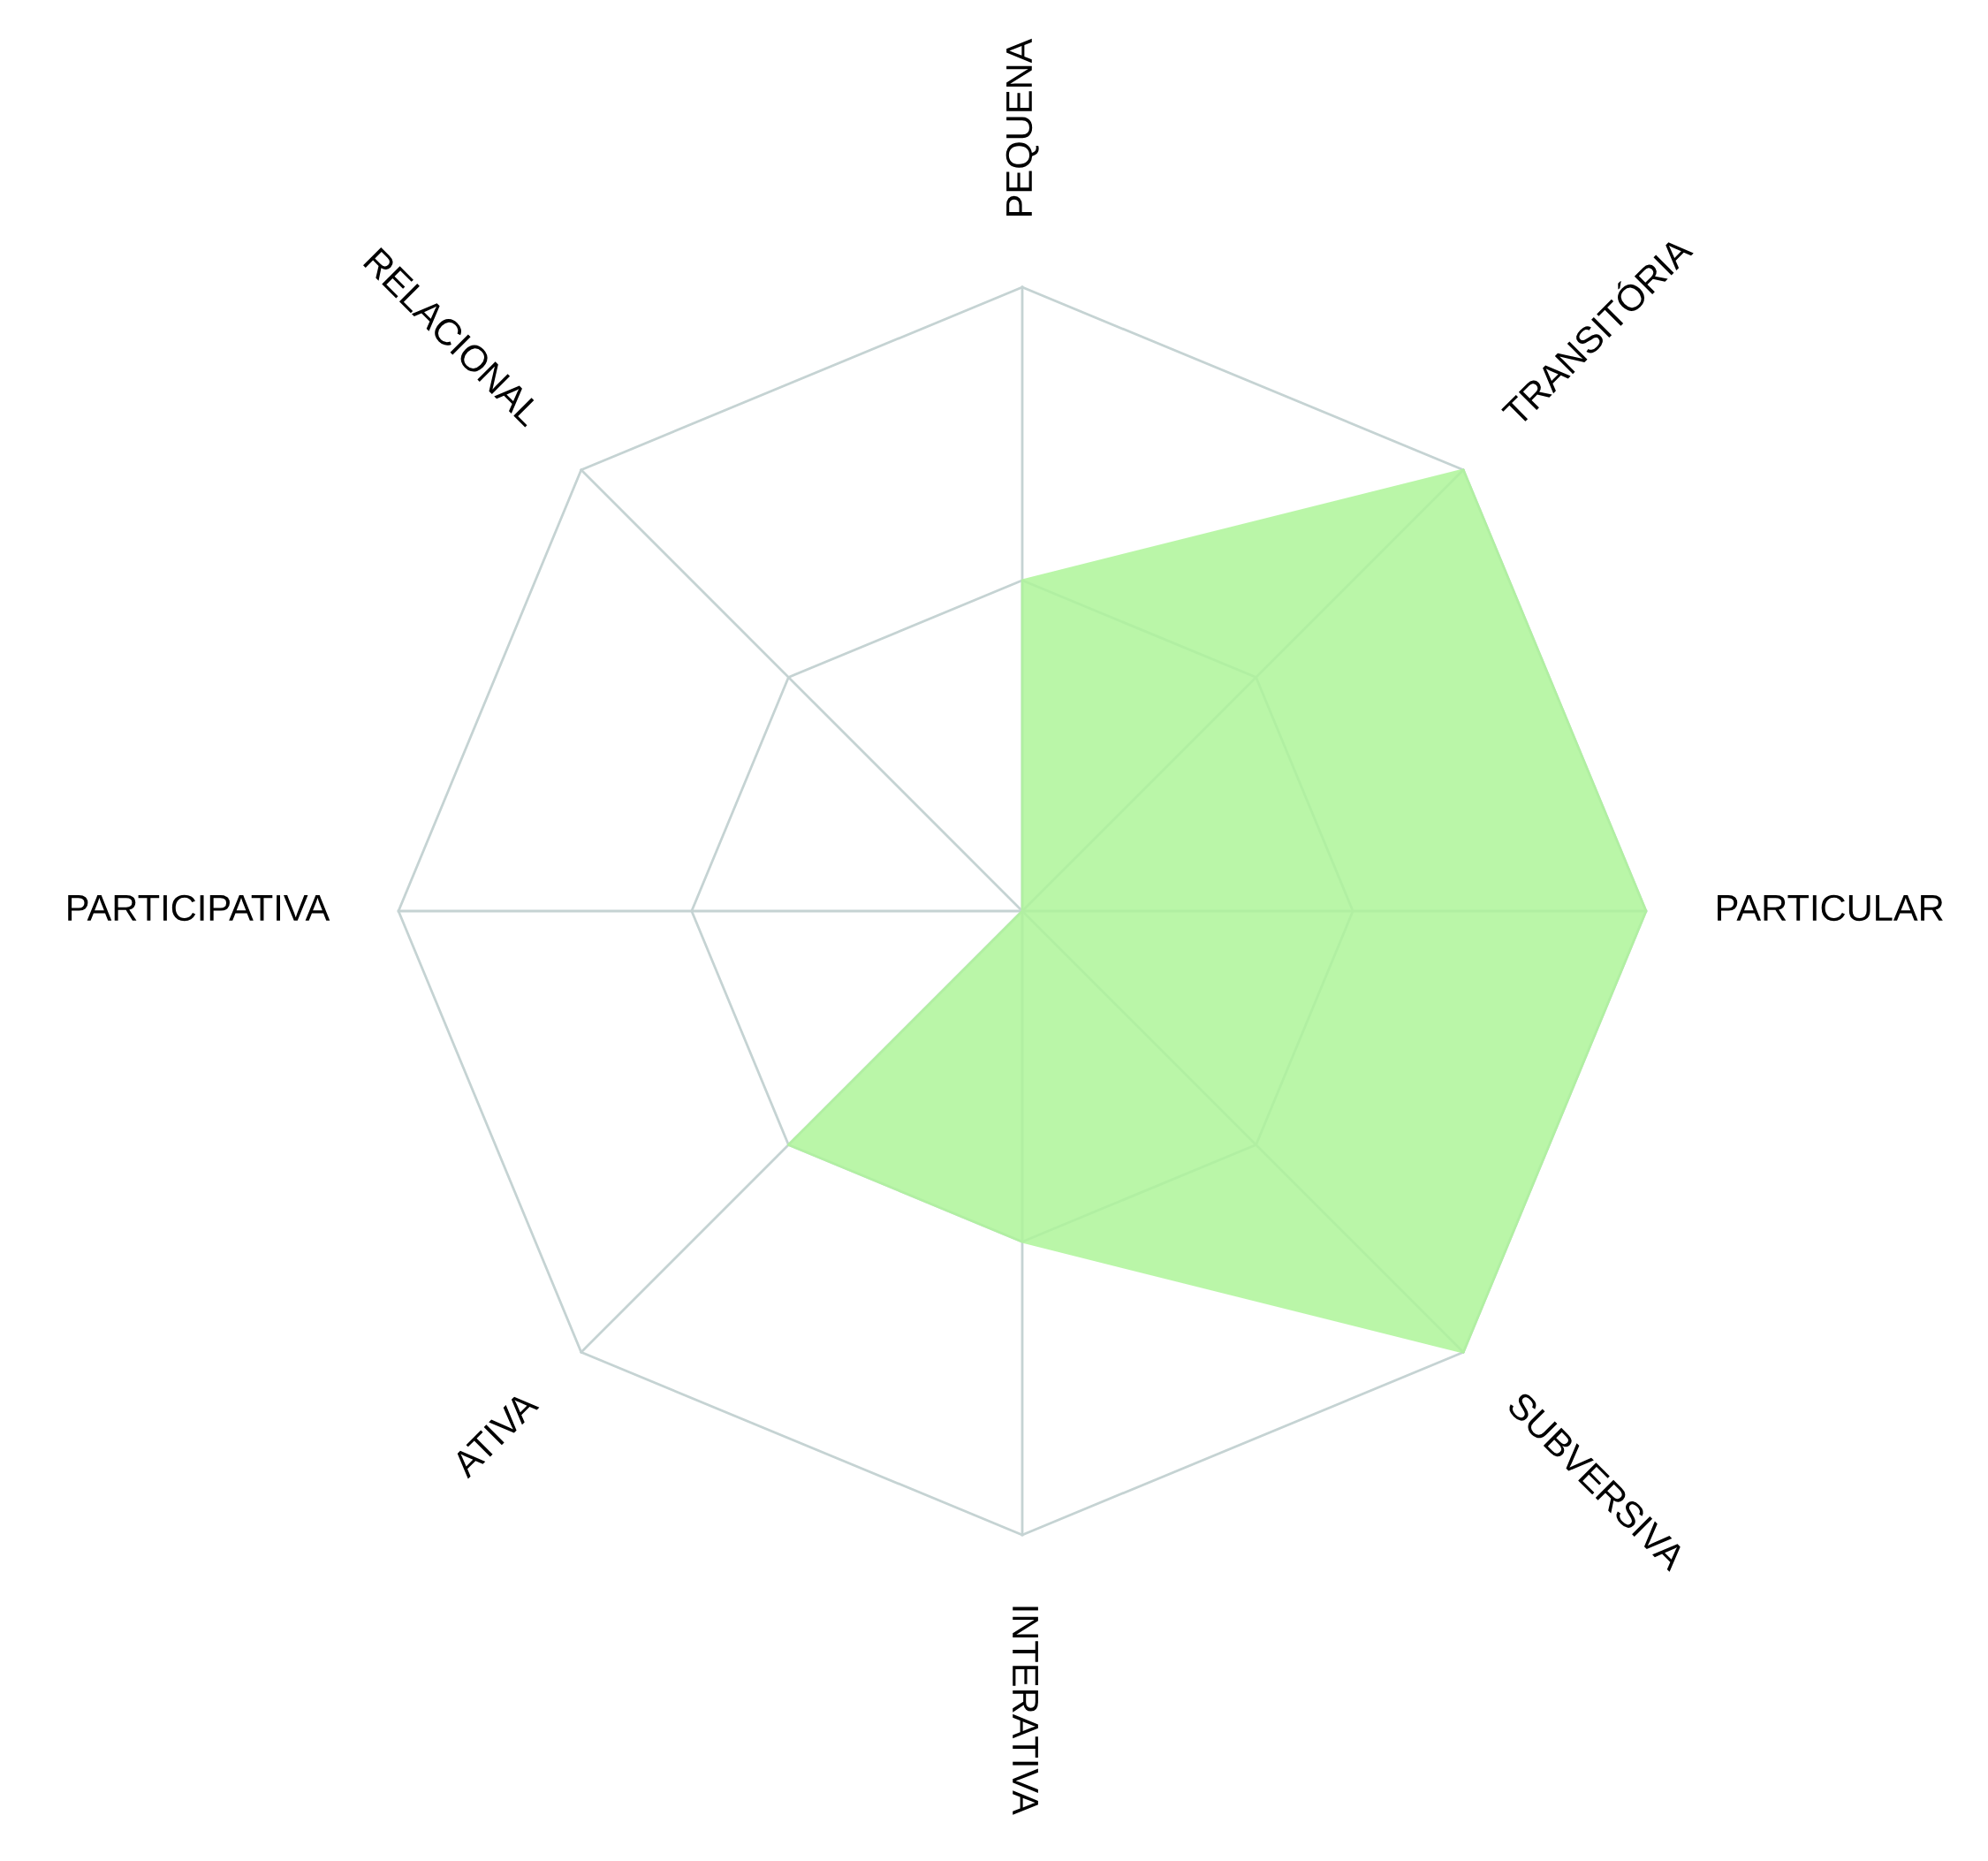 The height and width of the screenshot is (1861, 1988). Describe the element at coordinates (1022, 127) in the screenshot. I see `spoke-label: PEQUENA` at that location.